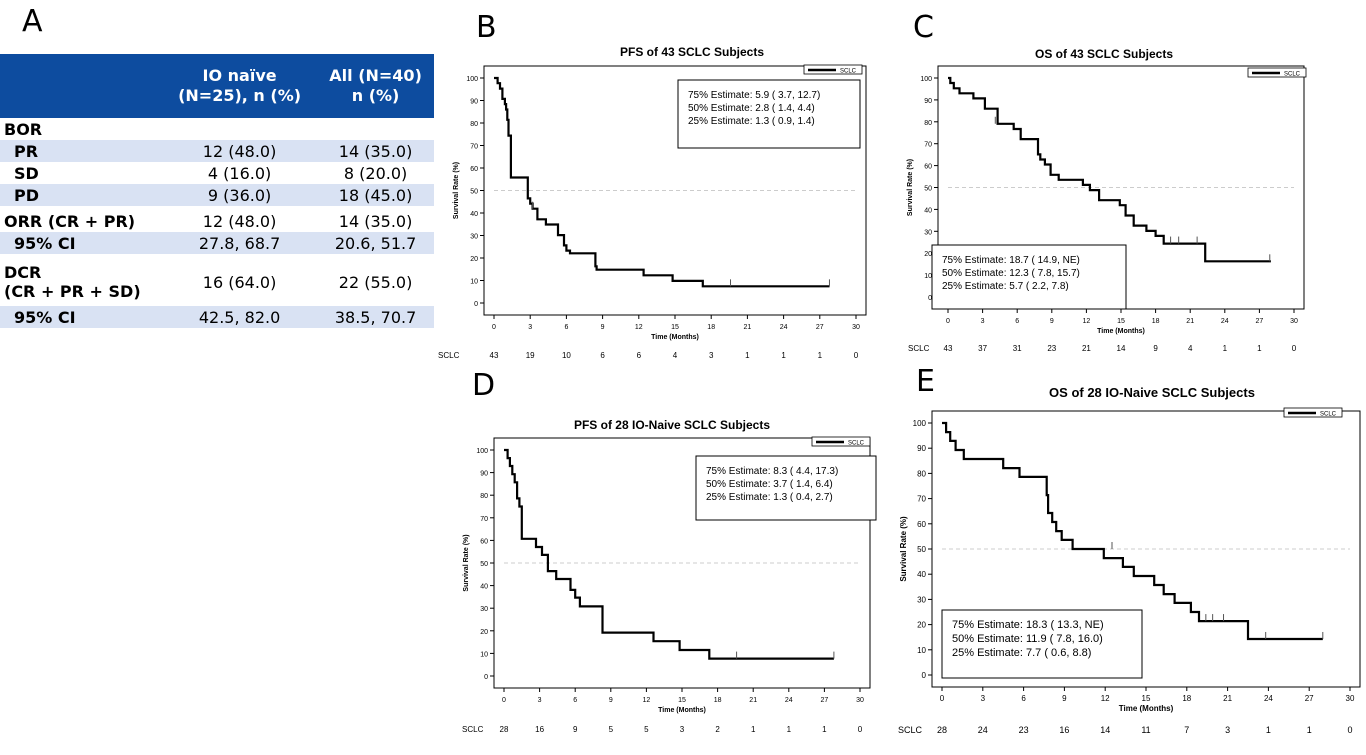  Describe the element at coordinates (675, 355) in the screenshot. I see `at-risk-count: 4` at that location.